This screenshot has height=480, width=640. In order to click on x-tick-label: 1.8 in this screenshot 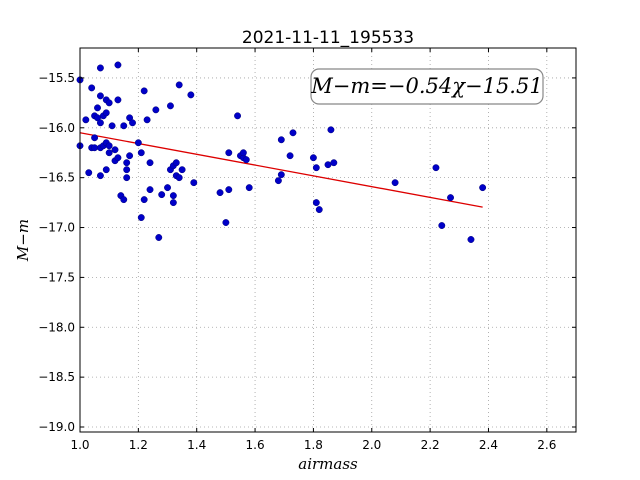, I will do `click(313, 445)`.